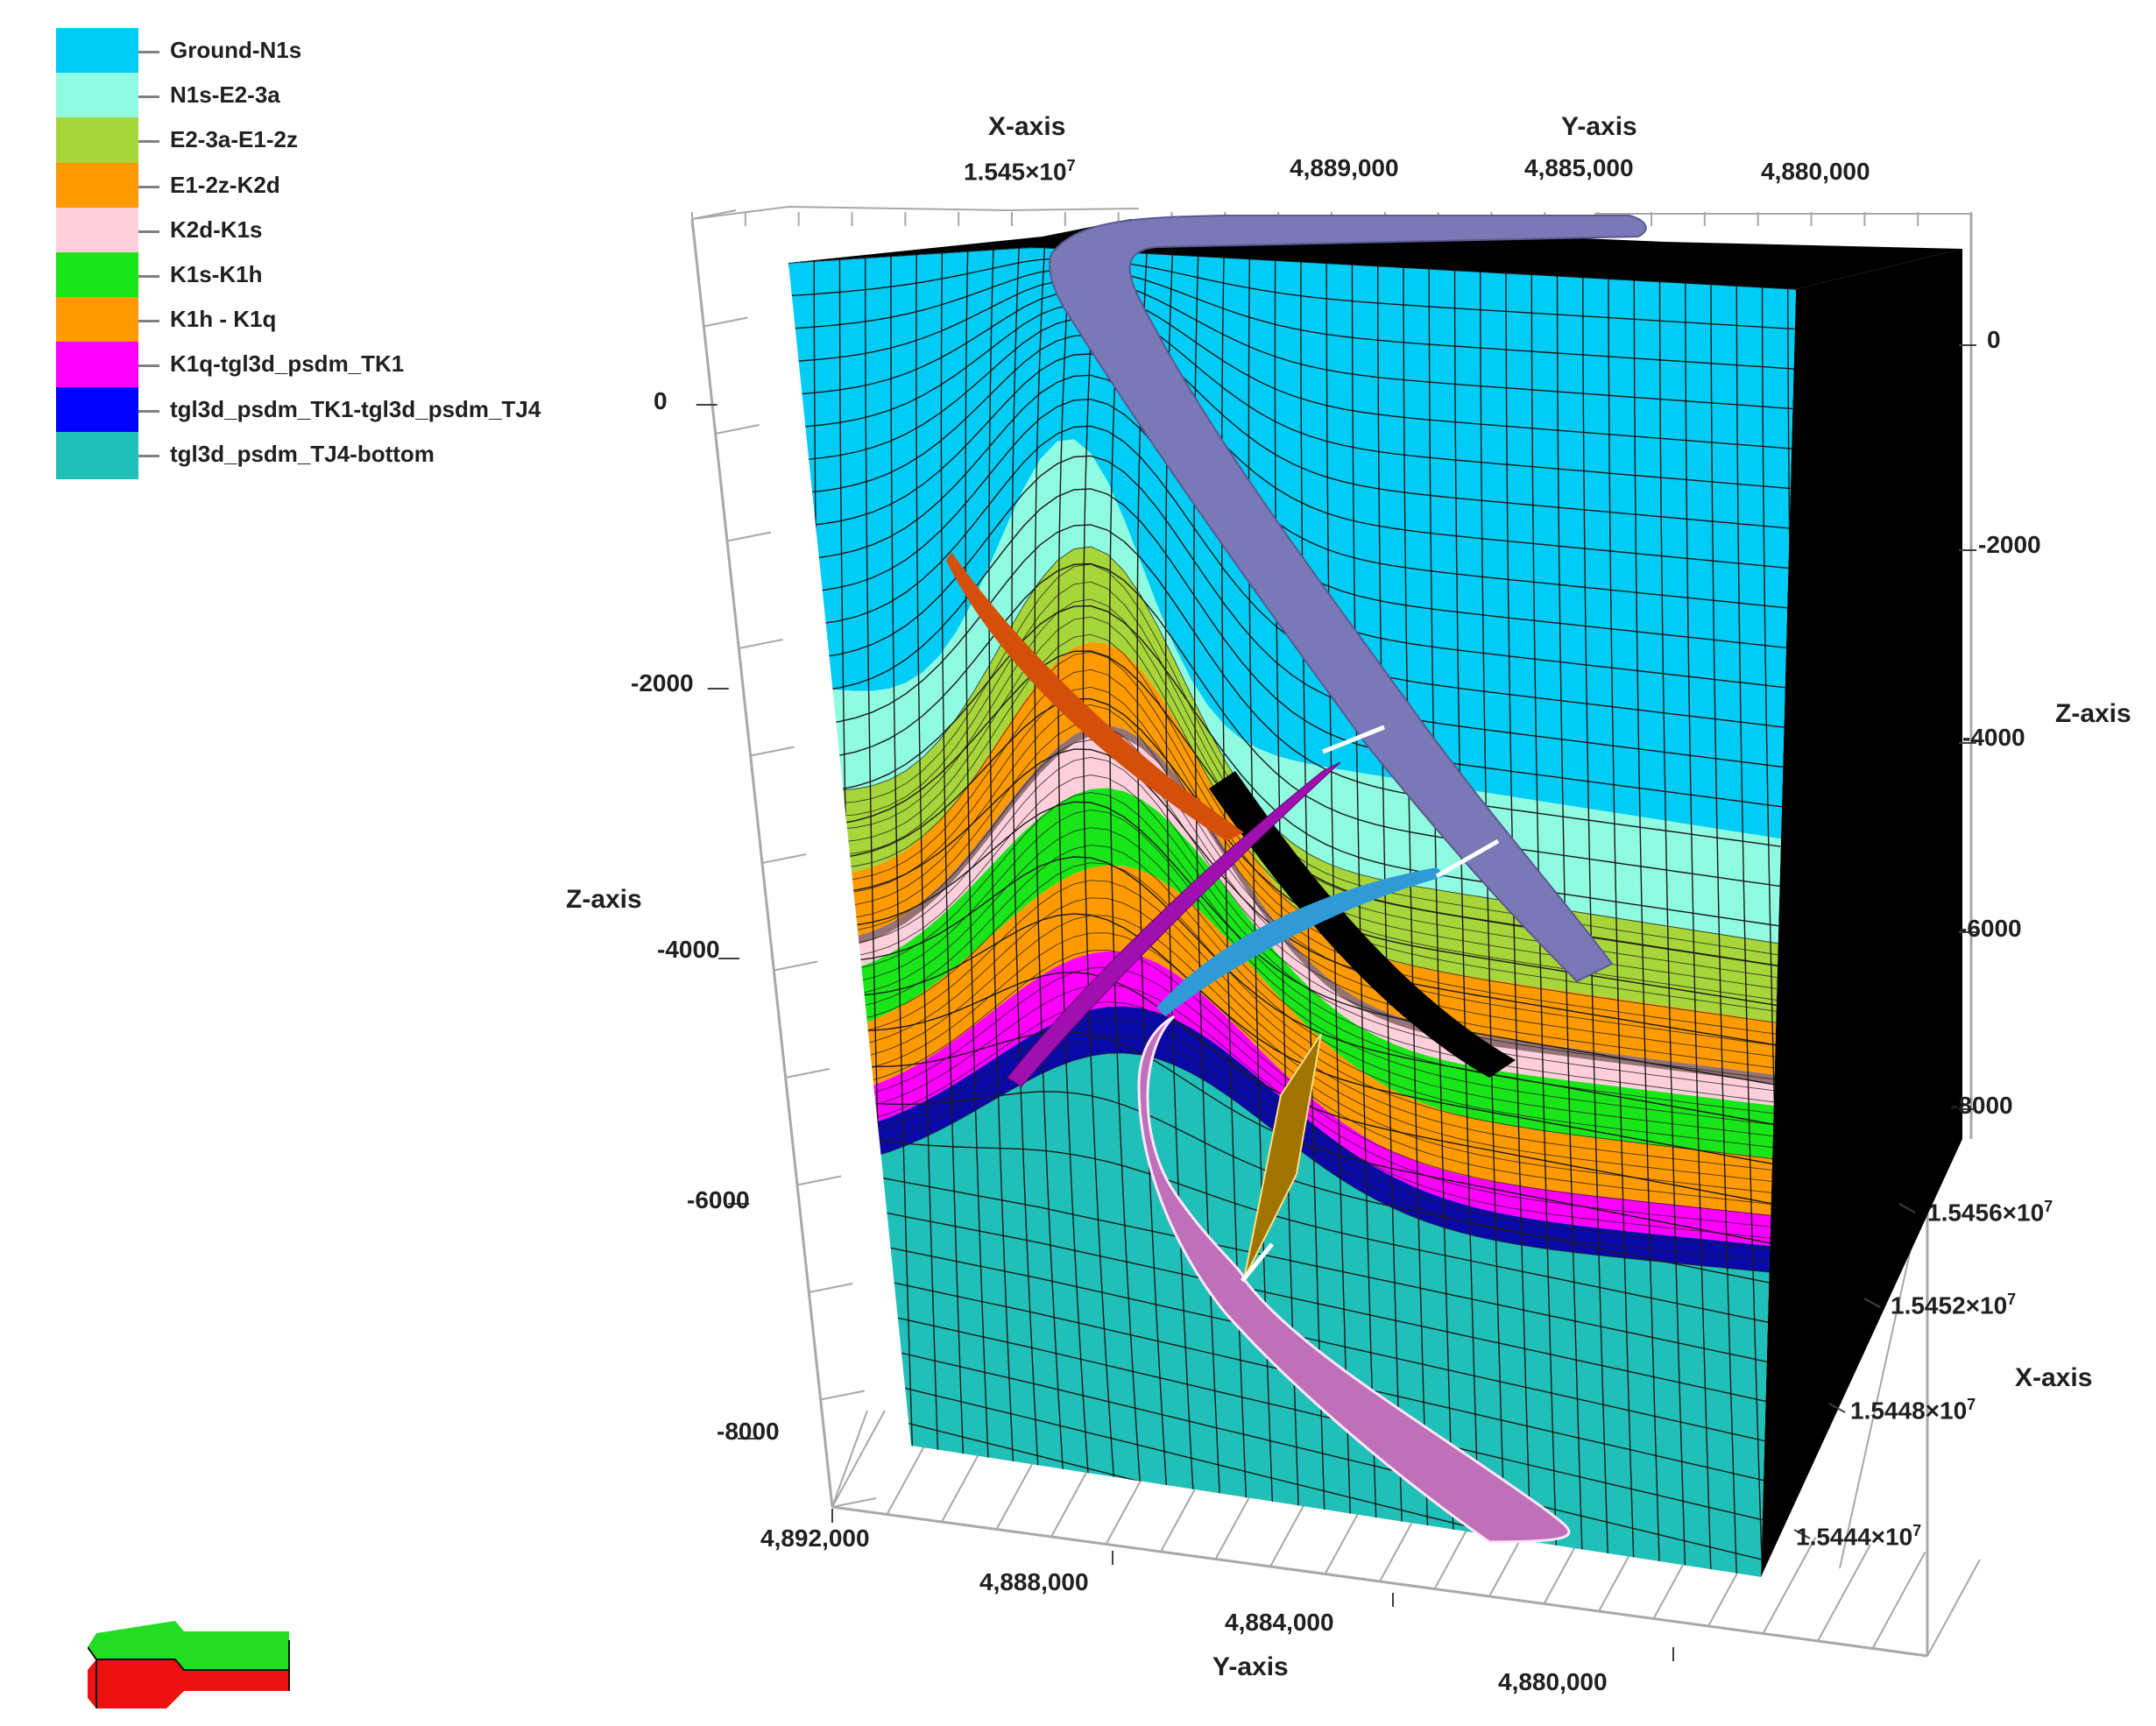 This screenshot has height=1726, width=2156. I want to click on right-x-tick-label: 1.5456×107, so click(1991, 1212).